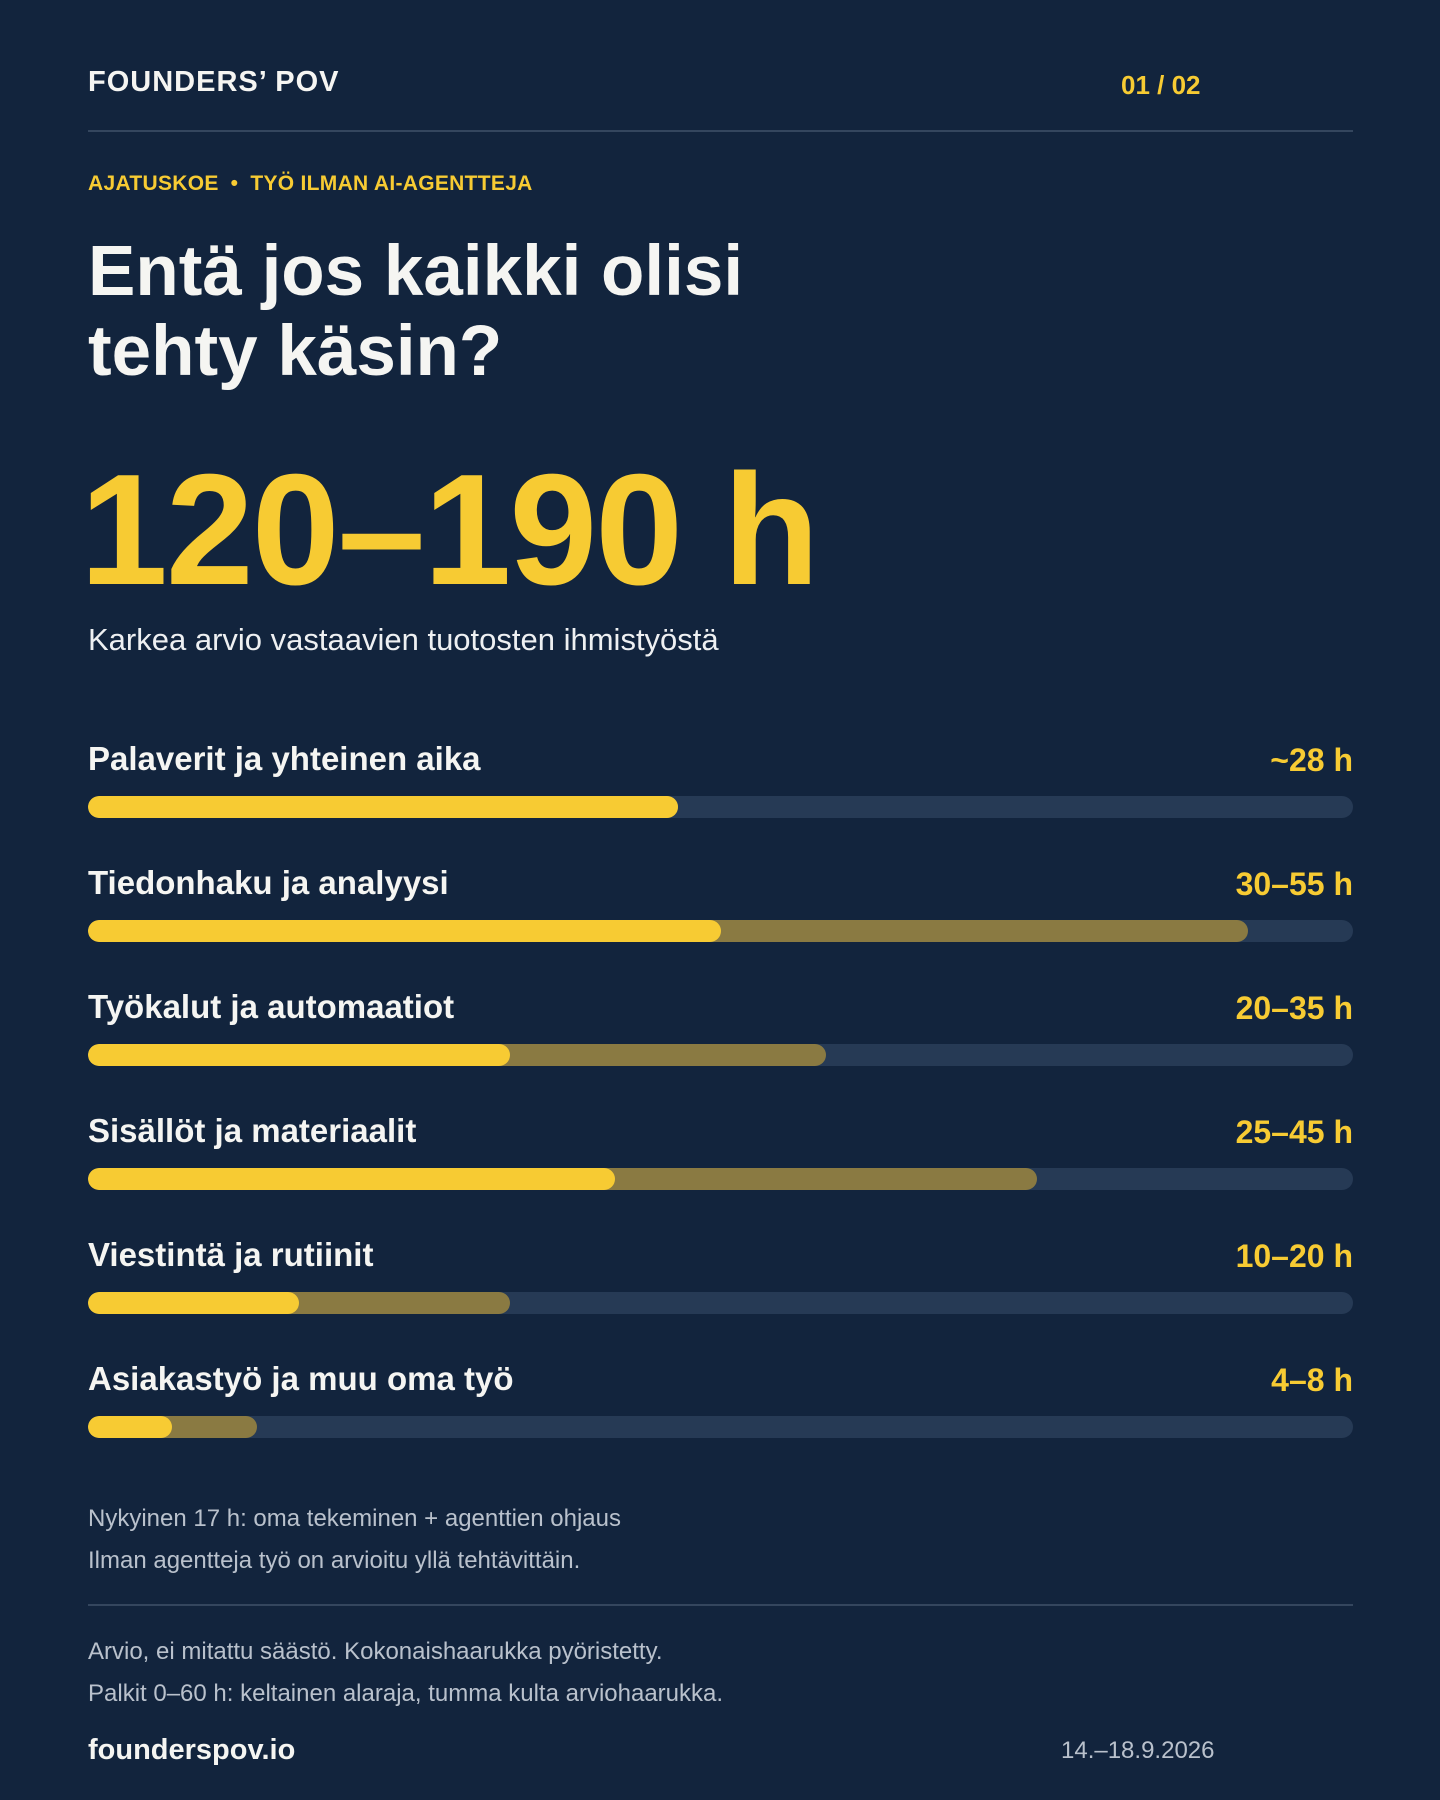  What do you see at coordinates (192, 1750) in the screenshot?
I see `website-link: founderspov.io` at bounding box center [192, 1750].